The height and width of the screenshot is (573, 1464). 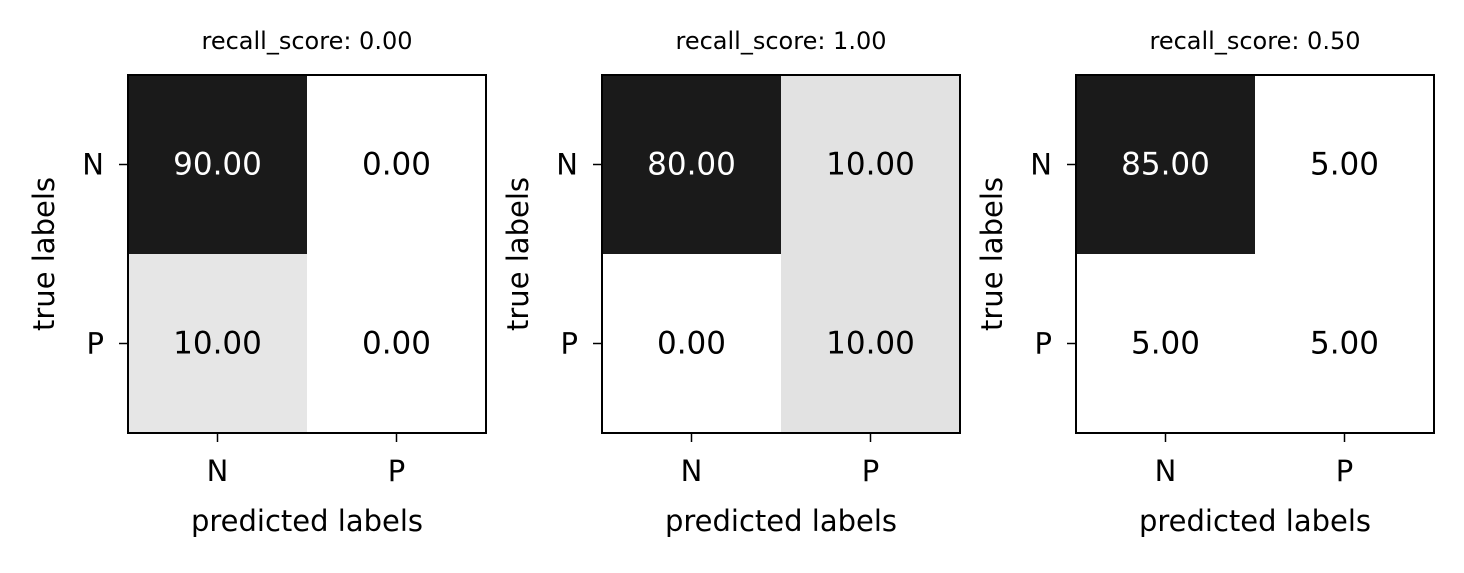 I want to click on panel-title: recall_score: 0.50, so click(x=1255, y=41).